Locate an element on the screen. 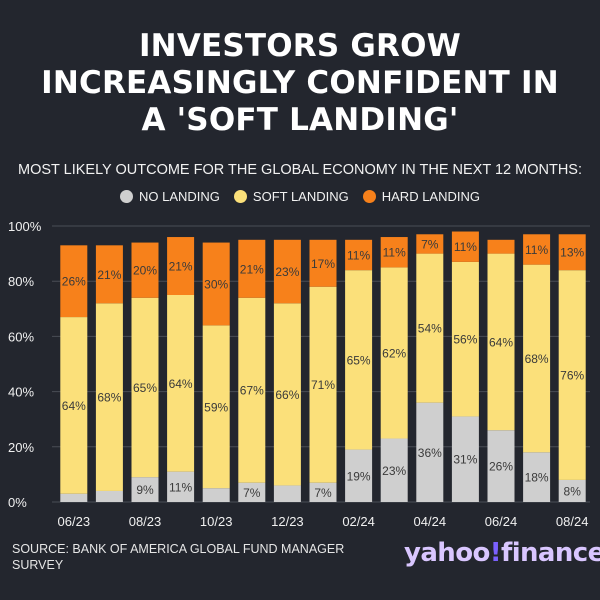 This screenshot has height=600, width=600. data-label: 67% is located at coordinates (252, 391).